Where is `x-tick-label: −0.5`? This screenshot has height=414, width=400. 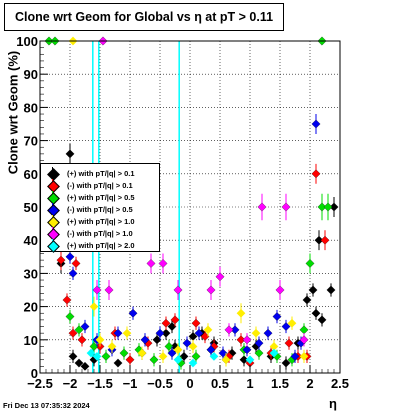 x-tick-label: −0.5 is located at coordinates (160, 383).